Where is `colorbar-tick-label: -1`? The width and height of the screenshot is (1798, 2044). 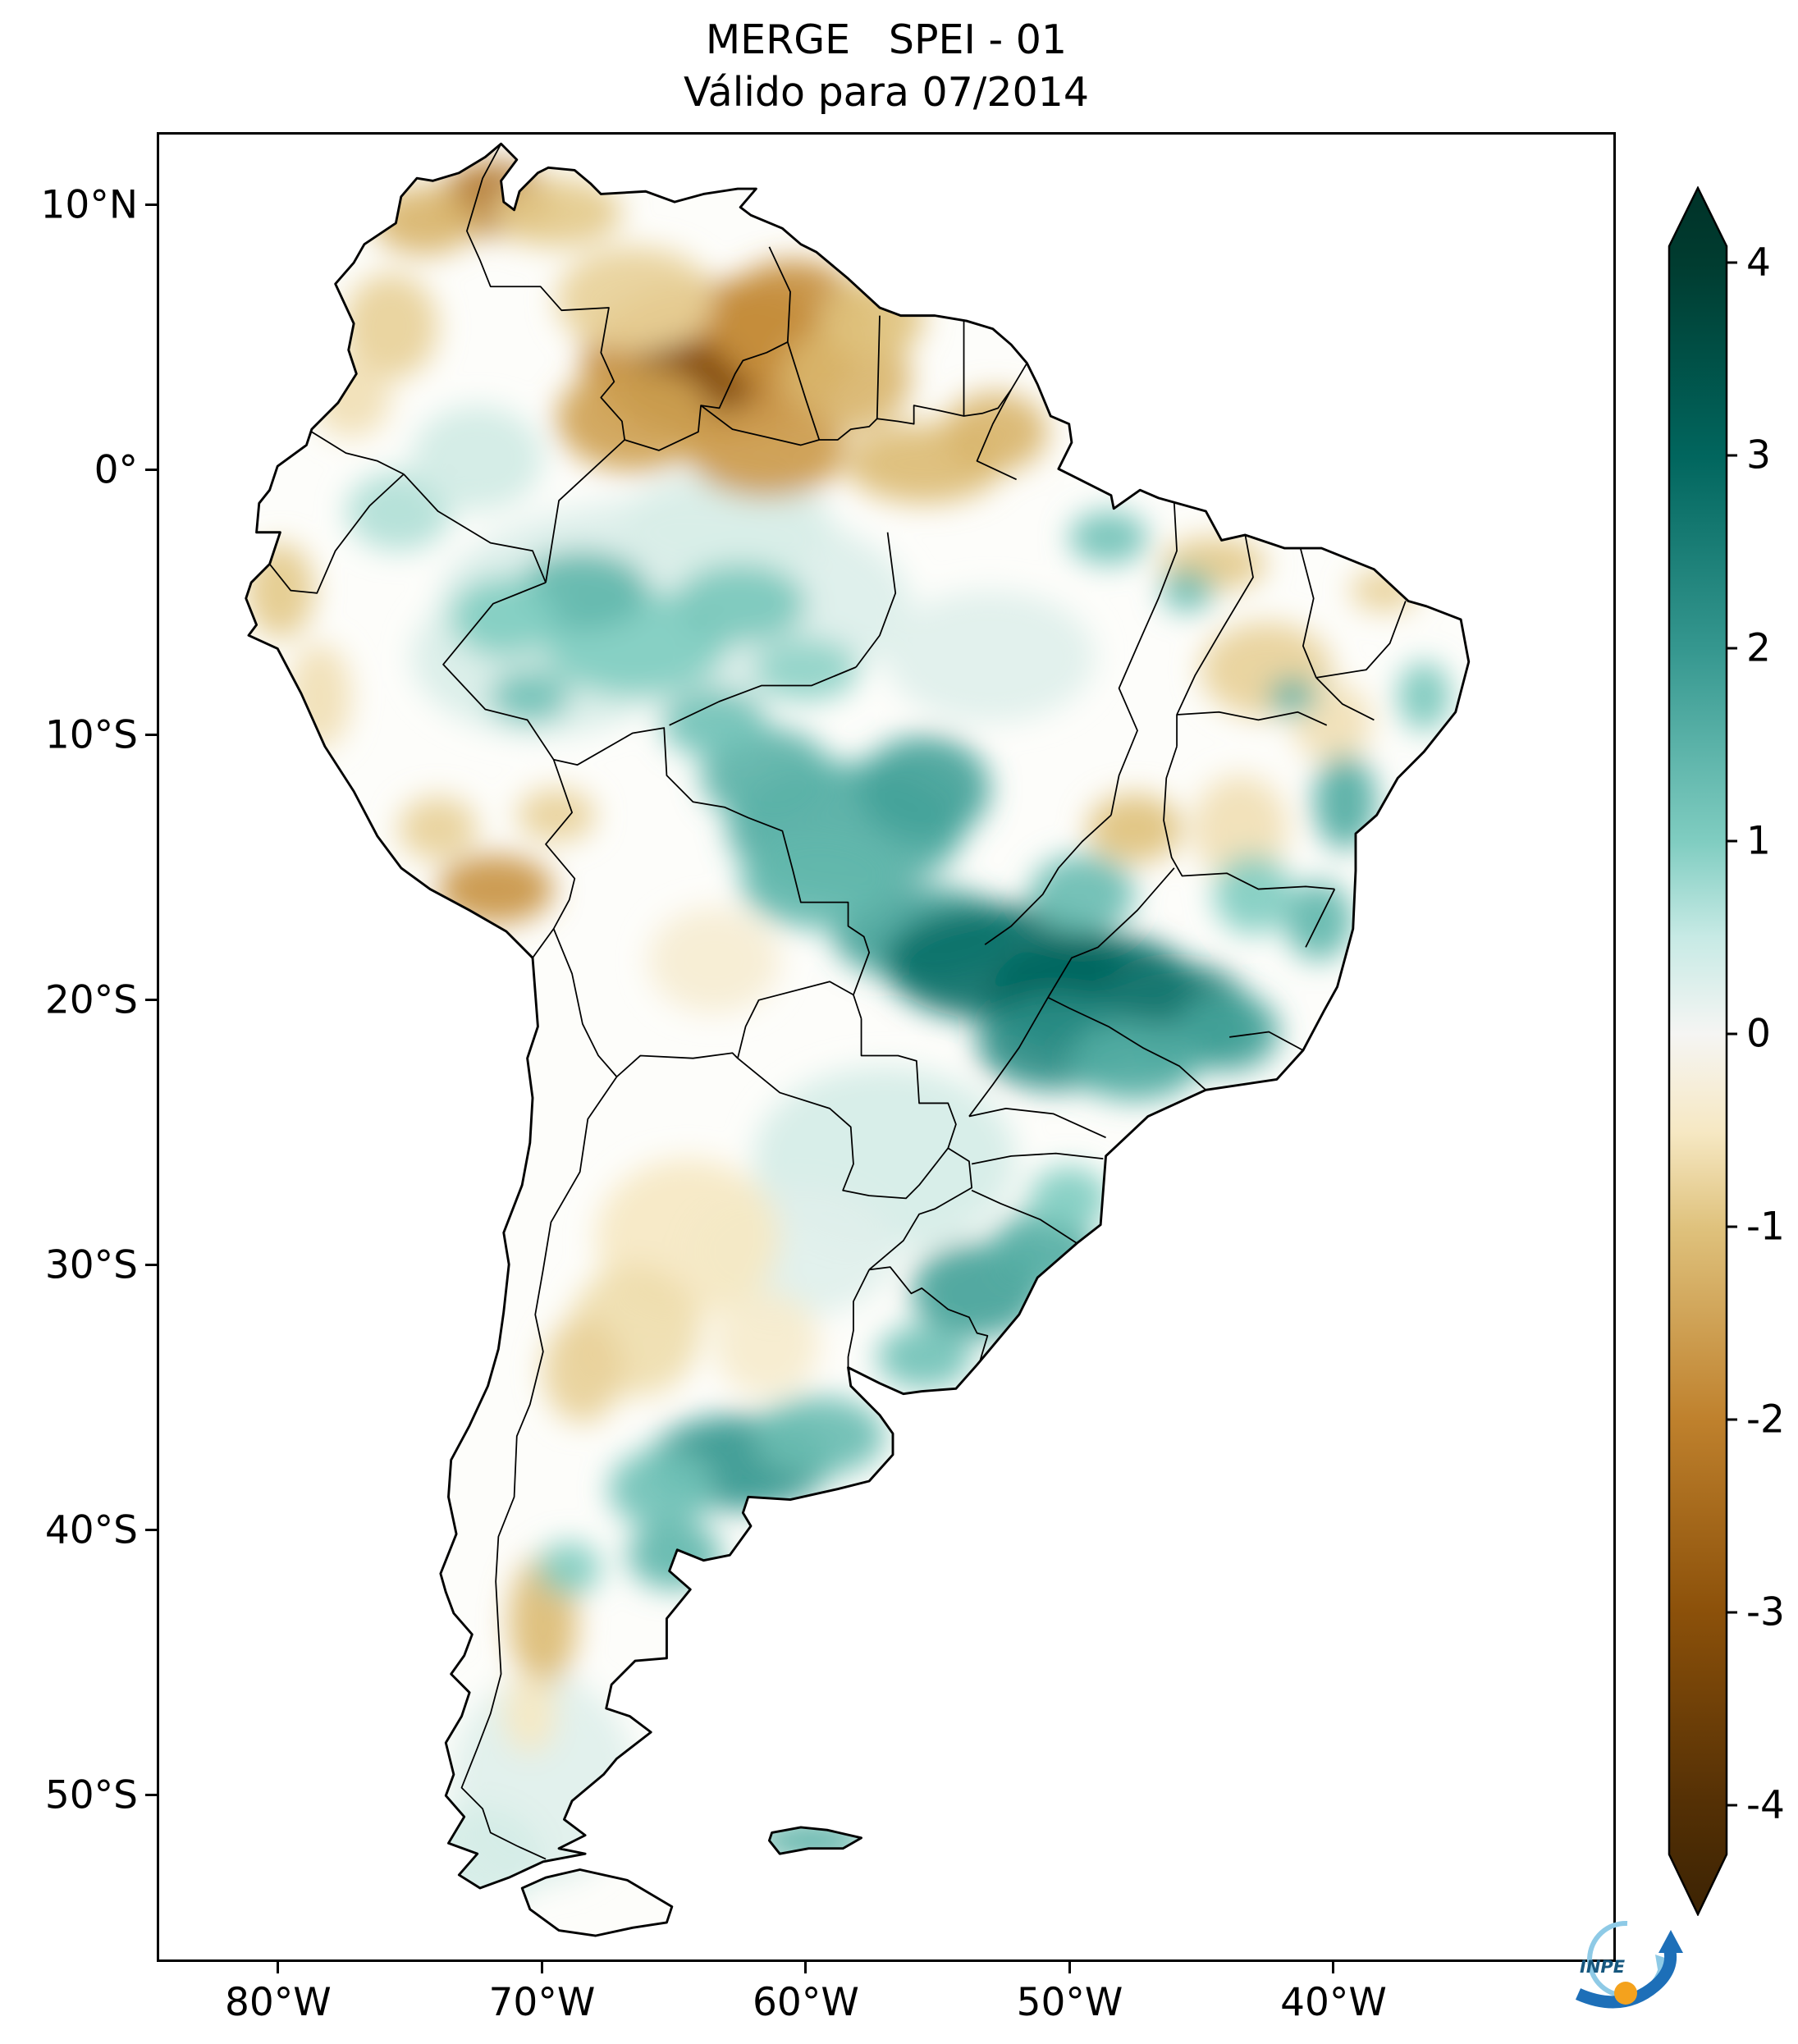
colorbar-tick-label: -1 is located at coordinates (1765, 1227).